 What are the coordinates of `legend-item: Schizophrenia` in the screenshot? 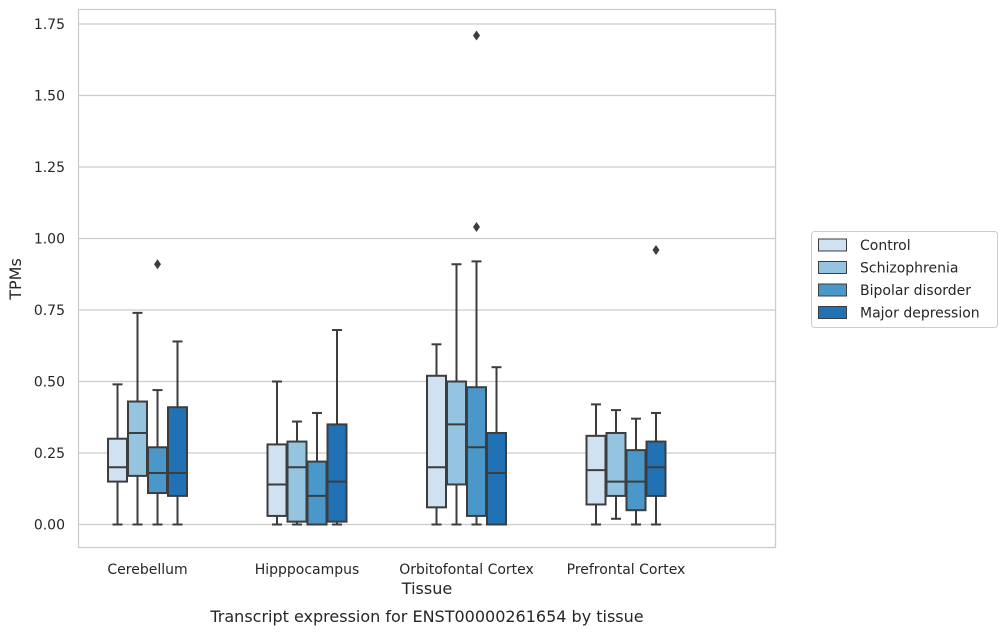 It's located at (888, 269).